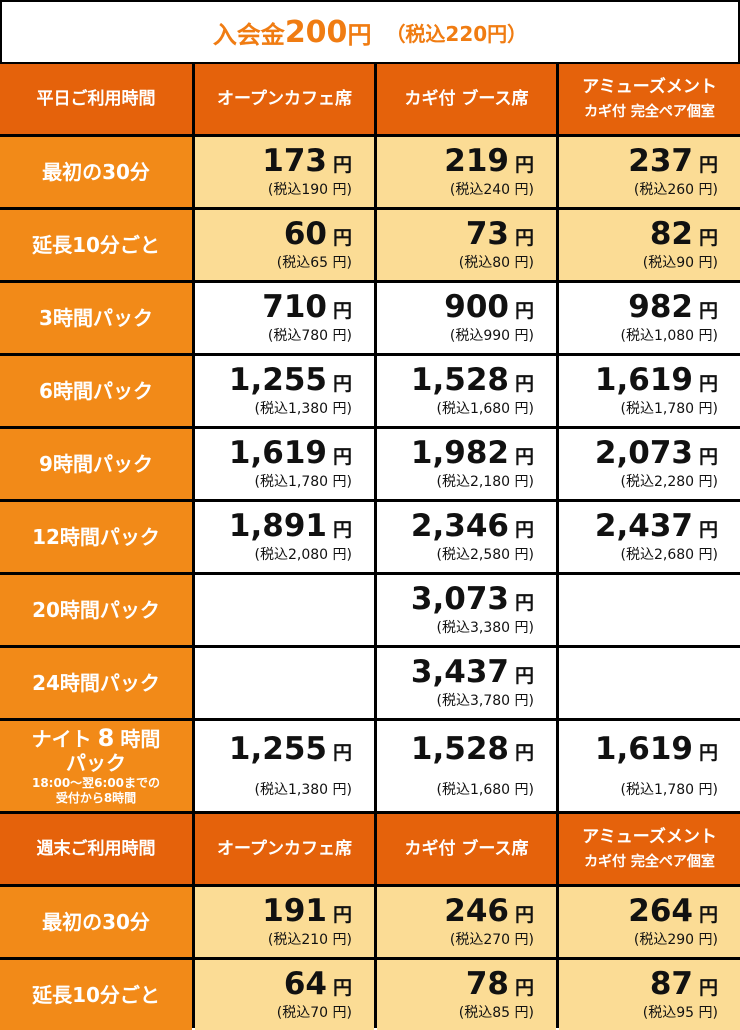  I want to click on night-pack-title-c: パック, so click(96, 762).